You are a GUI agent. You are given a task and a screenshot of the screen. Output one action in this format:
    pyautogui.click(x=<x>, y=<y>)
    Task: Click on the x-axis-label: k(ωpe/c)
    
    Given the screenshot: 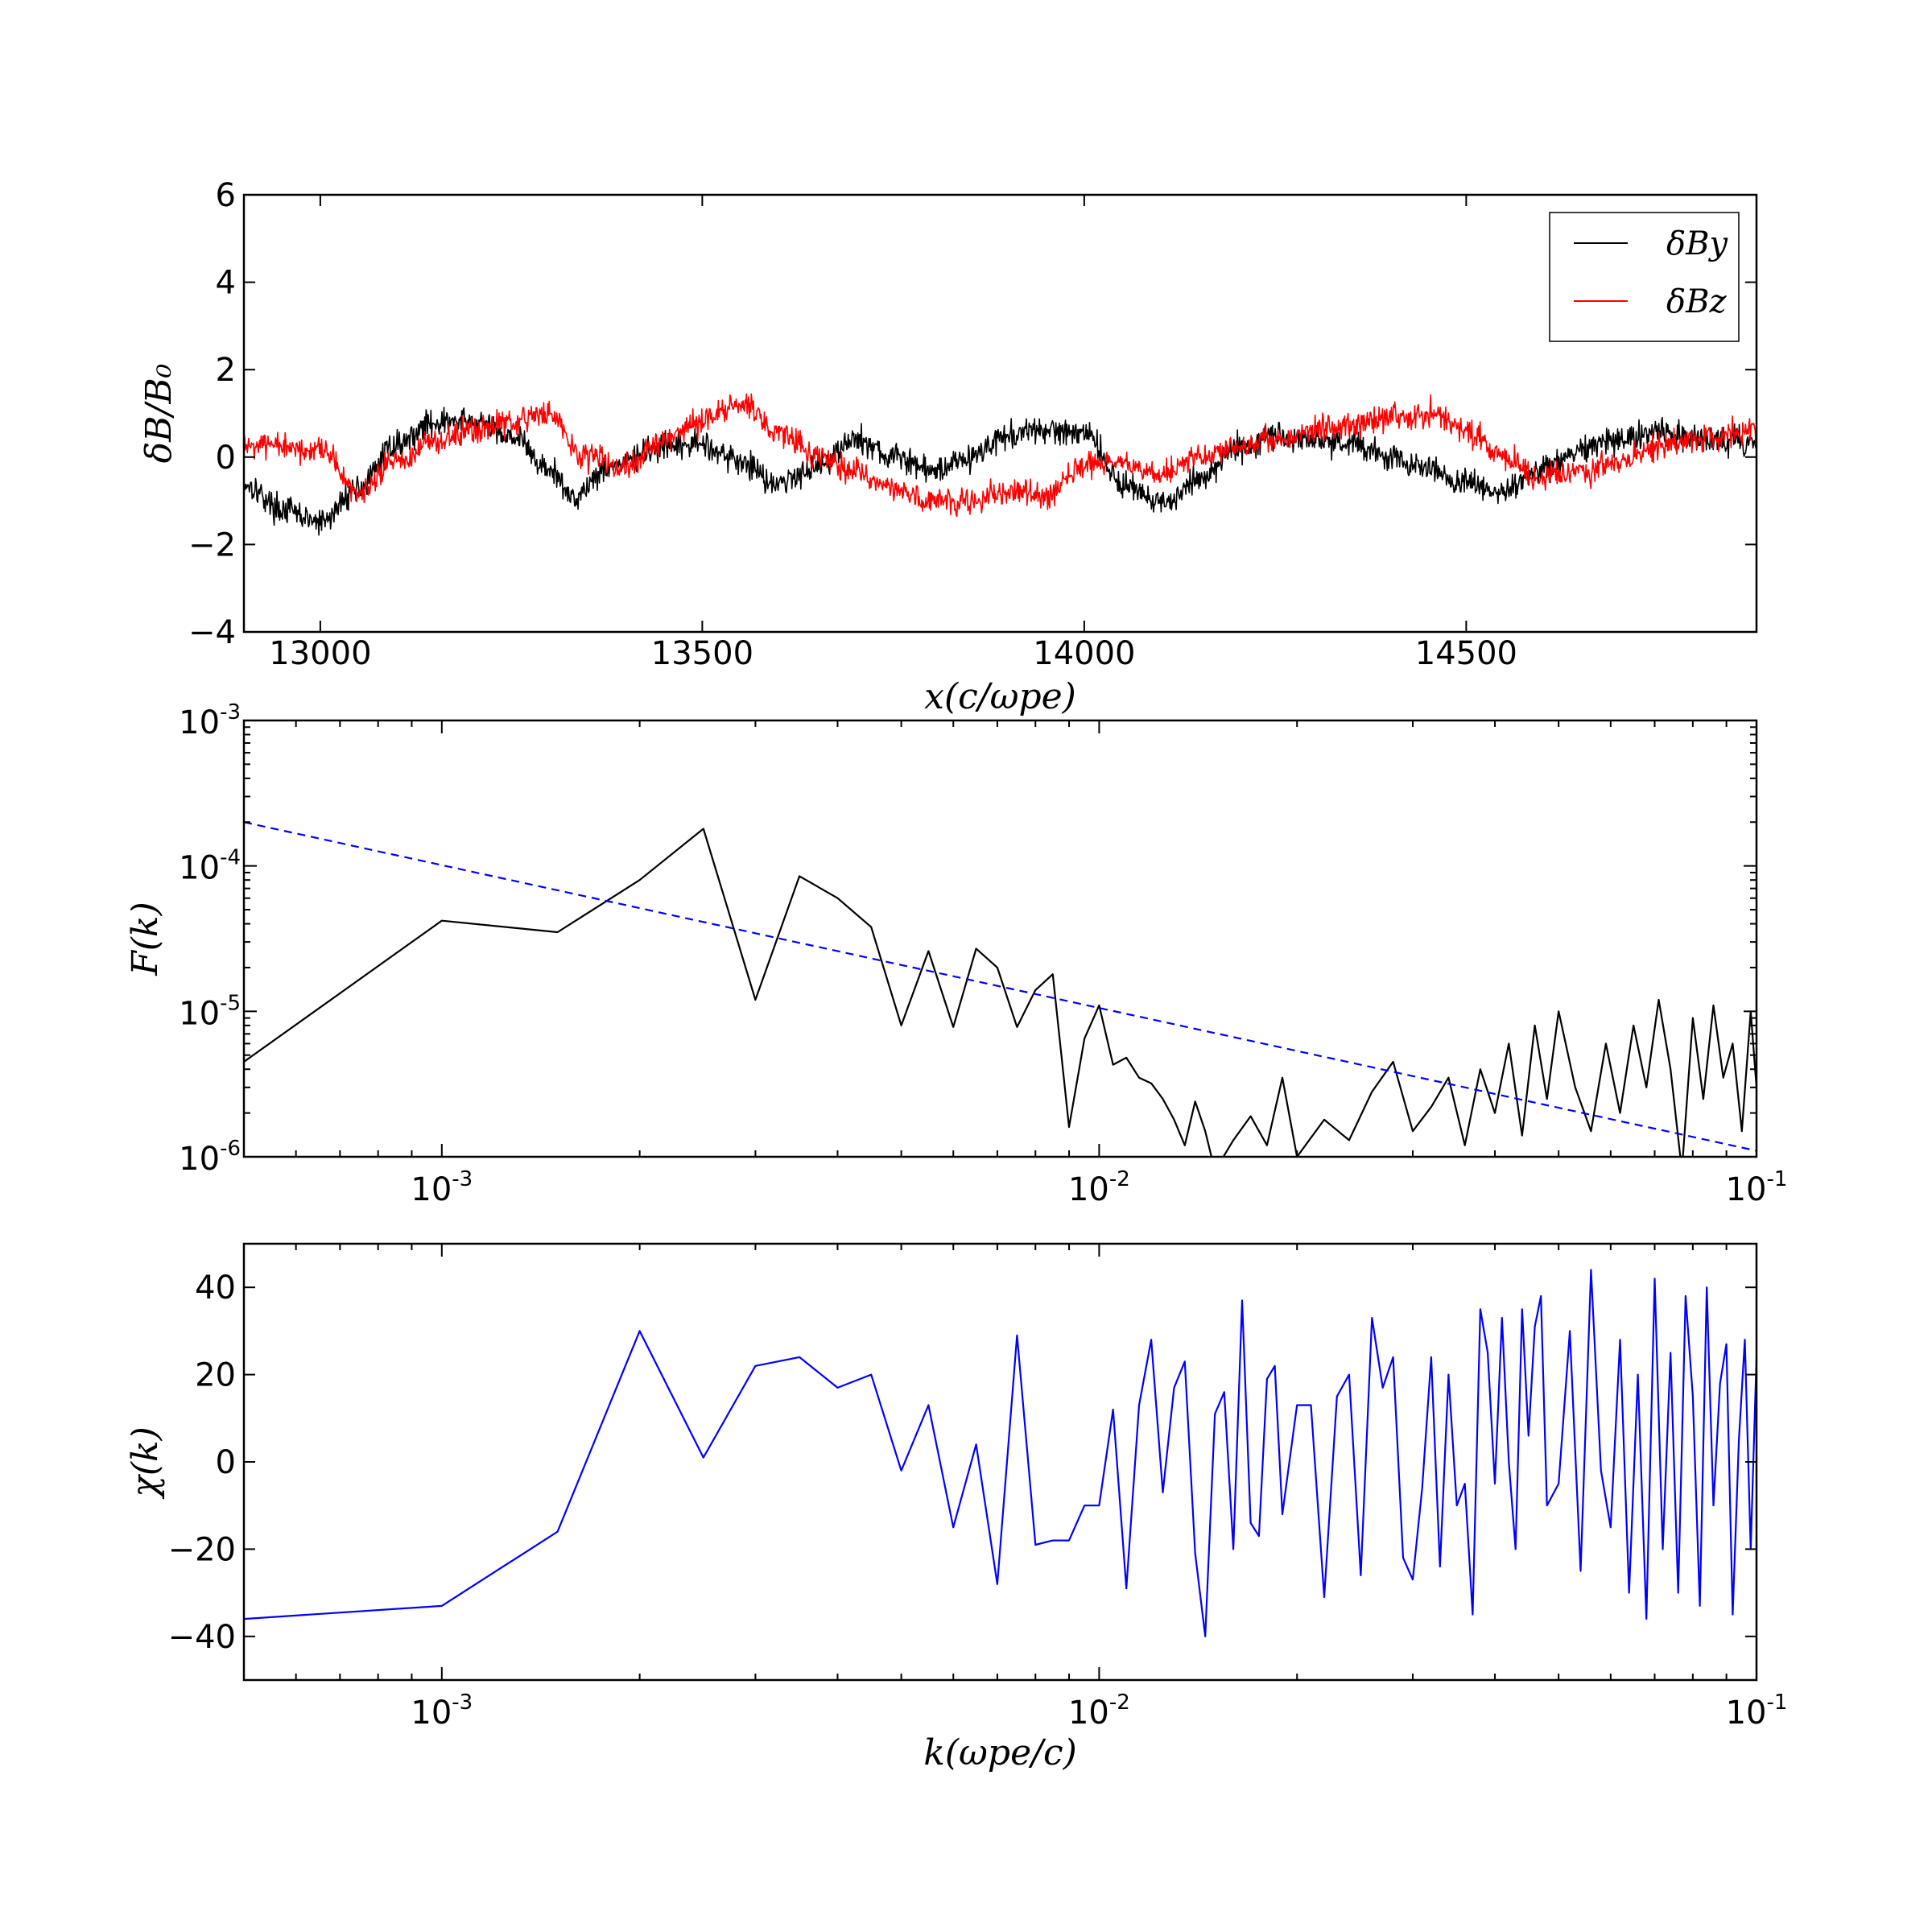 What is the action you would take?
    pyautogui.click(x=1000, y=1752)
    